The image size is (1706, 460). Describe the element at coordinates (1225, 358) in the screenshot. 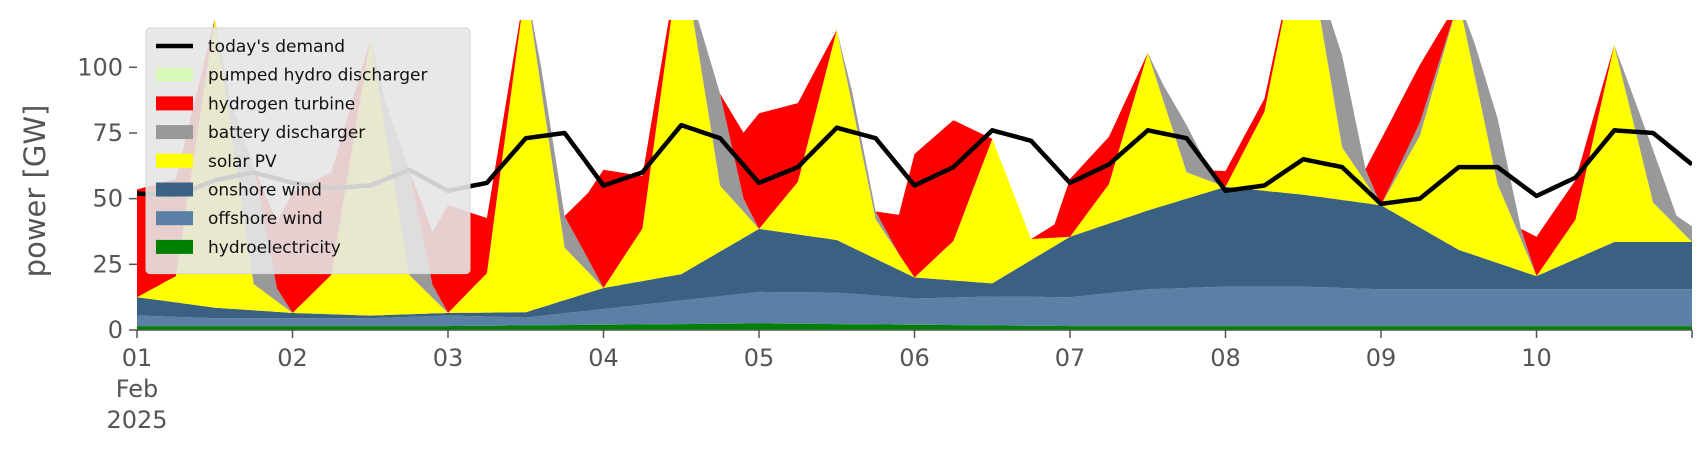

I see `x-tick-label: 08` at that location.